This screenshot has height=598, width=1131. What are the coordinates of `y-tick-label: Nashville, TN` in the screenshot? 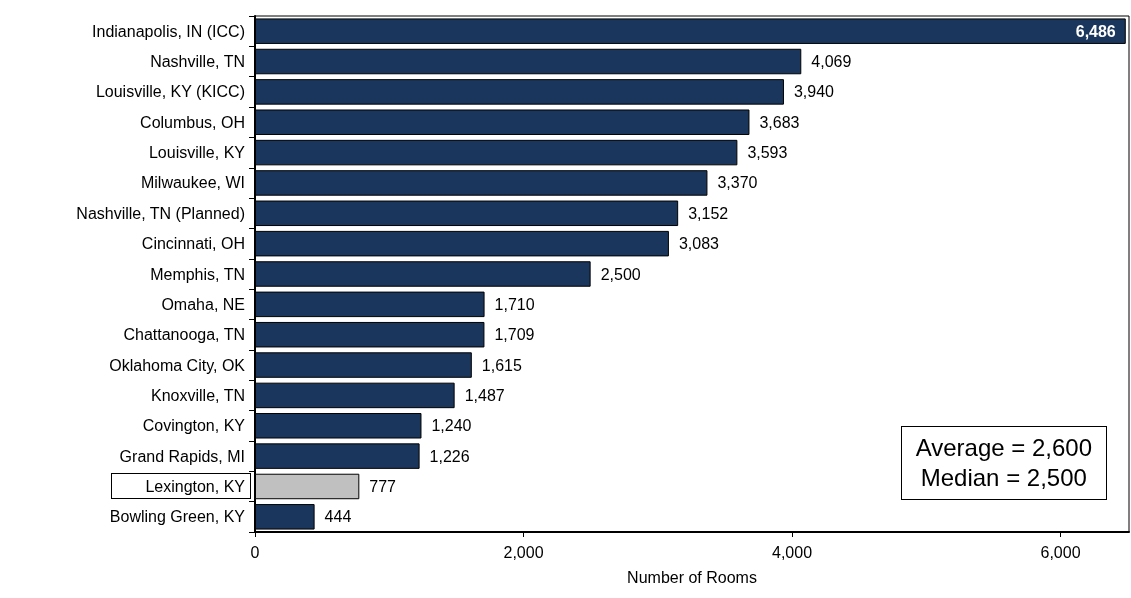 It's located at (197, 62).